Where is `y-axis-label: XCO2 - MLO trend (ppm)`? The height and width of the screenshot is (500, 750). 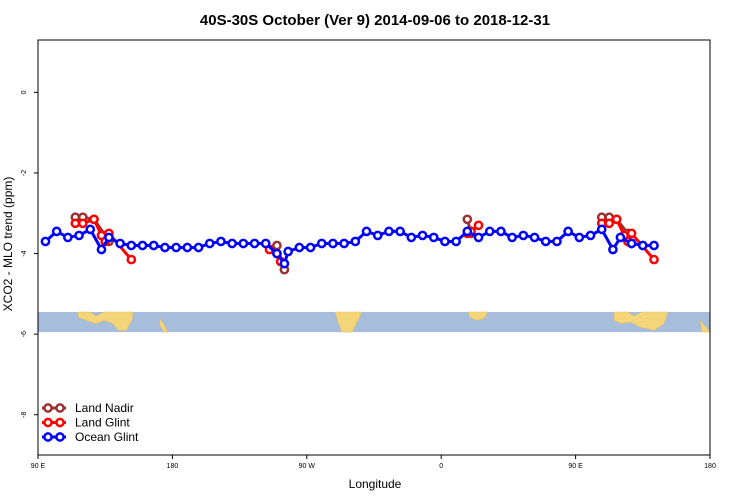 y-axis-label: XCO2 - MLO trend (ppm) is located at coordinates (8, 244).